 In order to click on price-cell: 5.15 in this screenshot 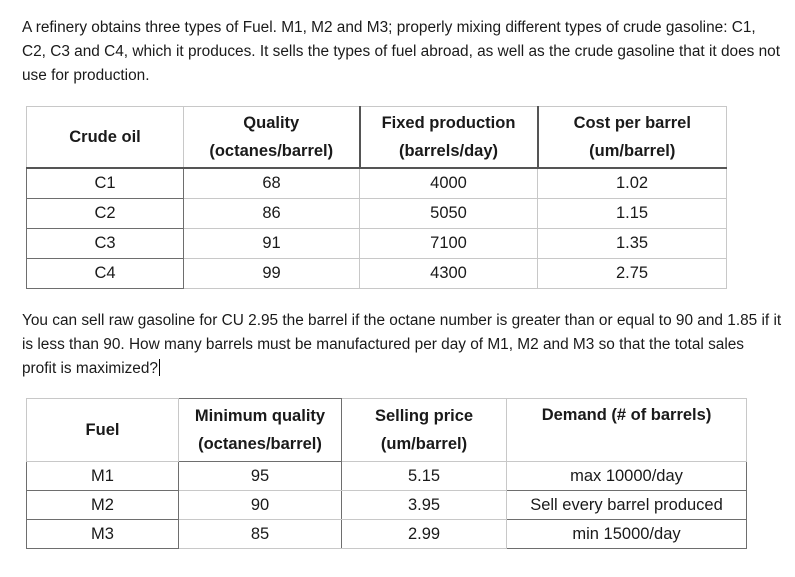, I will do `click(424, 476)`.